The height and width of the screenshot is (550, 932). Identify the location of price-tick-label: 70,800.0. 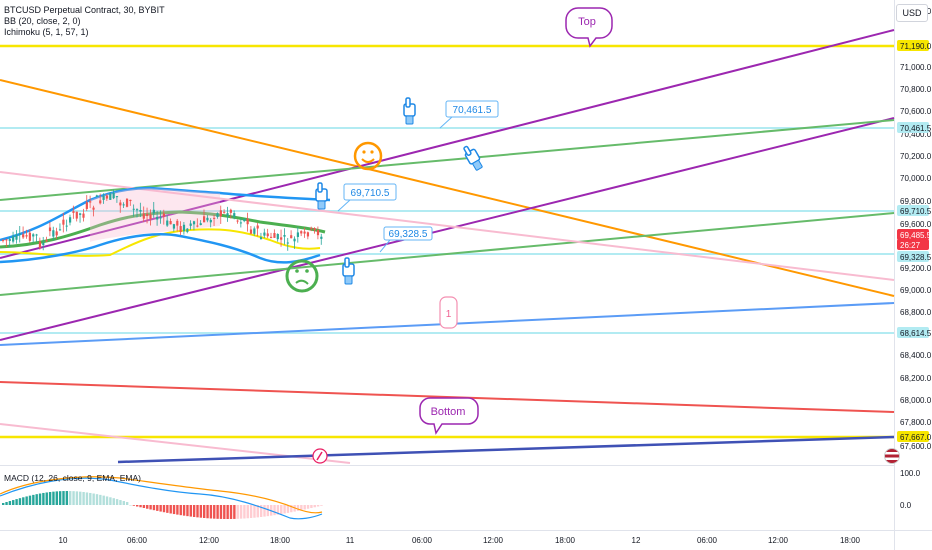
(916, 89).